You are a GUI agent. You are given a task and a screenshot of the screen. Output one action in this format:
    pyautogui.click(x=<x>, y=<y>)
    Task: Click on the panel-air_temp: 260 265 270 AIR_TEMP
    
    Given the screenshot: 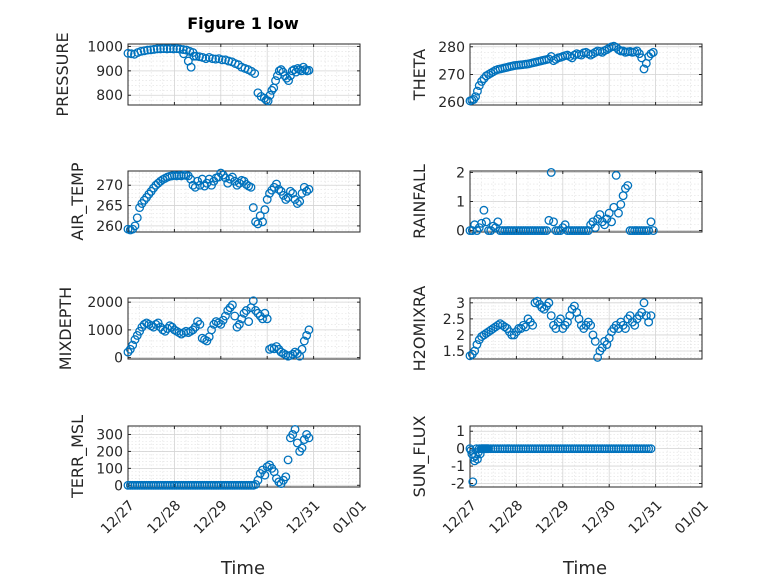 What is the action you would take?
    pyautogui.click(x=214, y=201)
    